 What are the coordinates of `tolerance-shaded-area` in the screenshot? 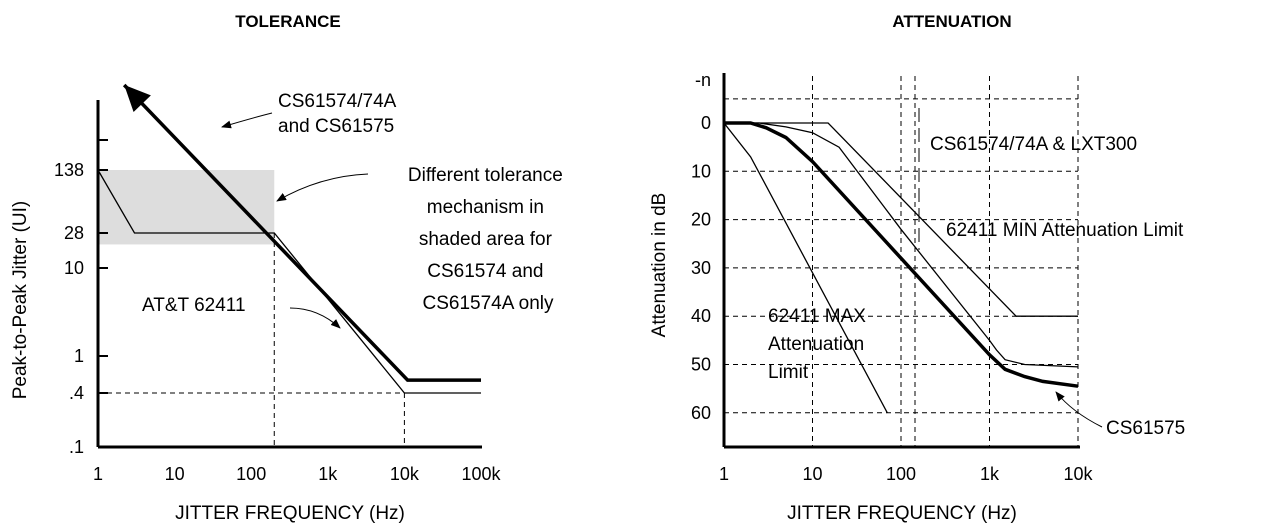 It's located at (186, 207).